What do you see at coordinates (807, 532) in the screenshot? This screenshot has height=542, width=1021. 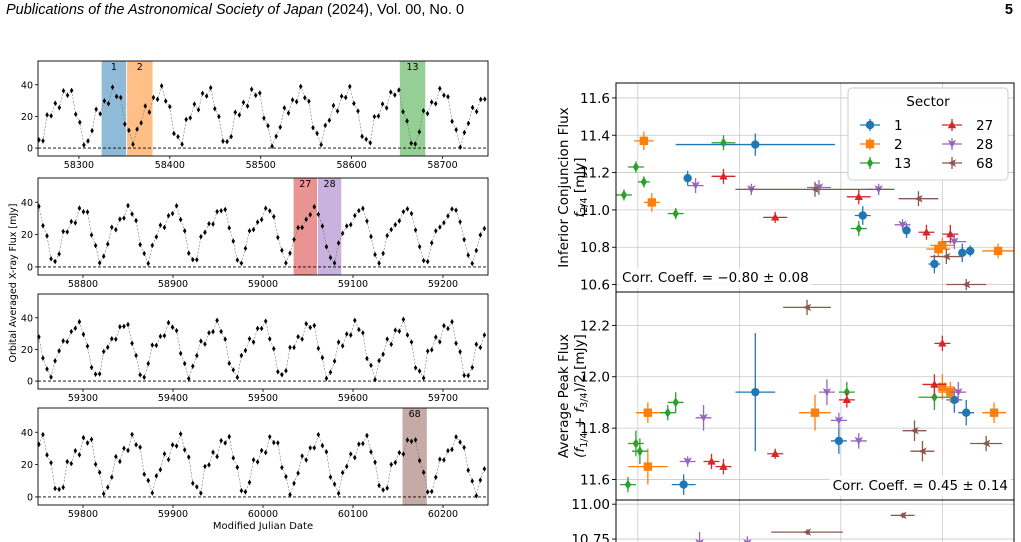 I see `marker-left` at bounding box center [807, 532].